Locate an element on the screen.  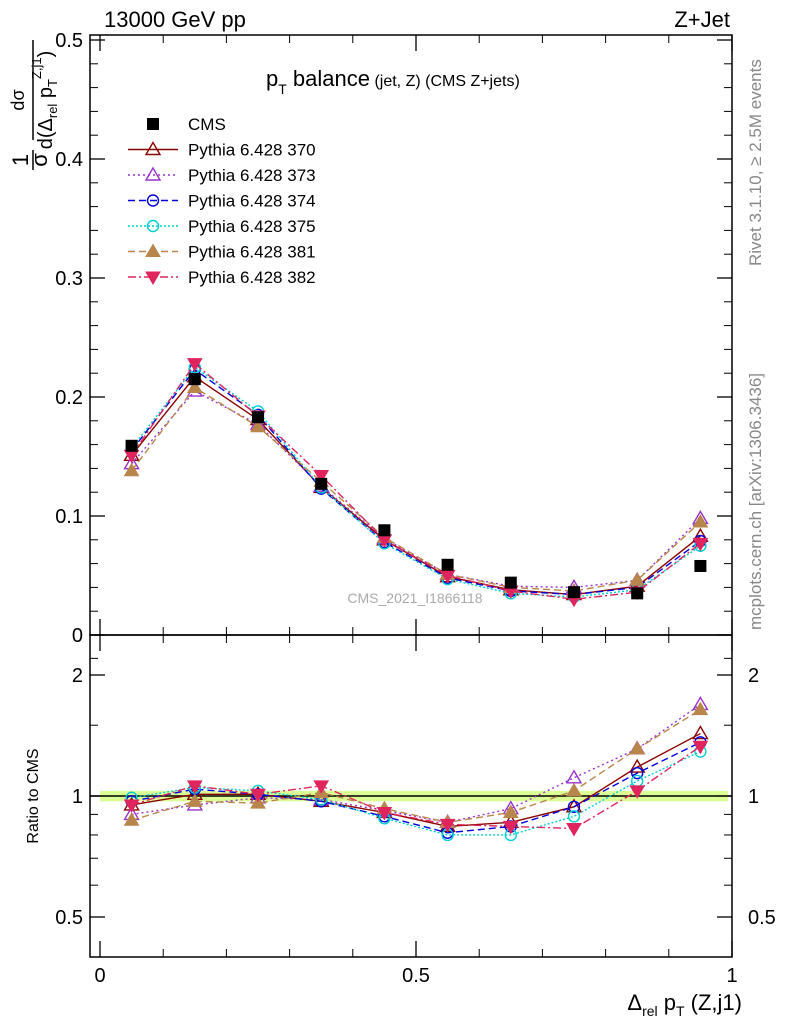
ratio-series-group is located at coordinates (416, 769).